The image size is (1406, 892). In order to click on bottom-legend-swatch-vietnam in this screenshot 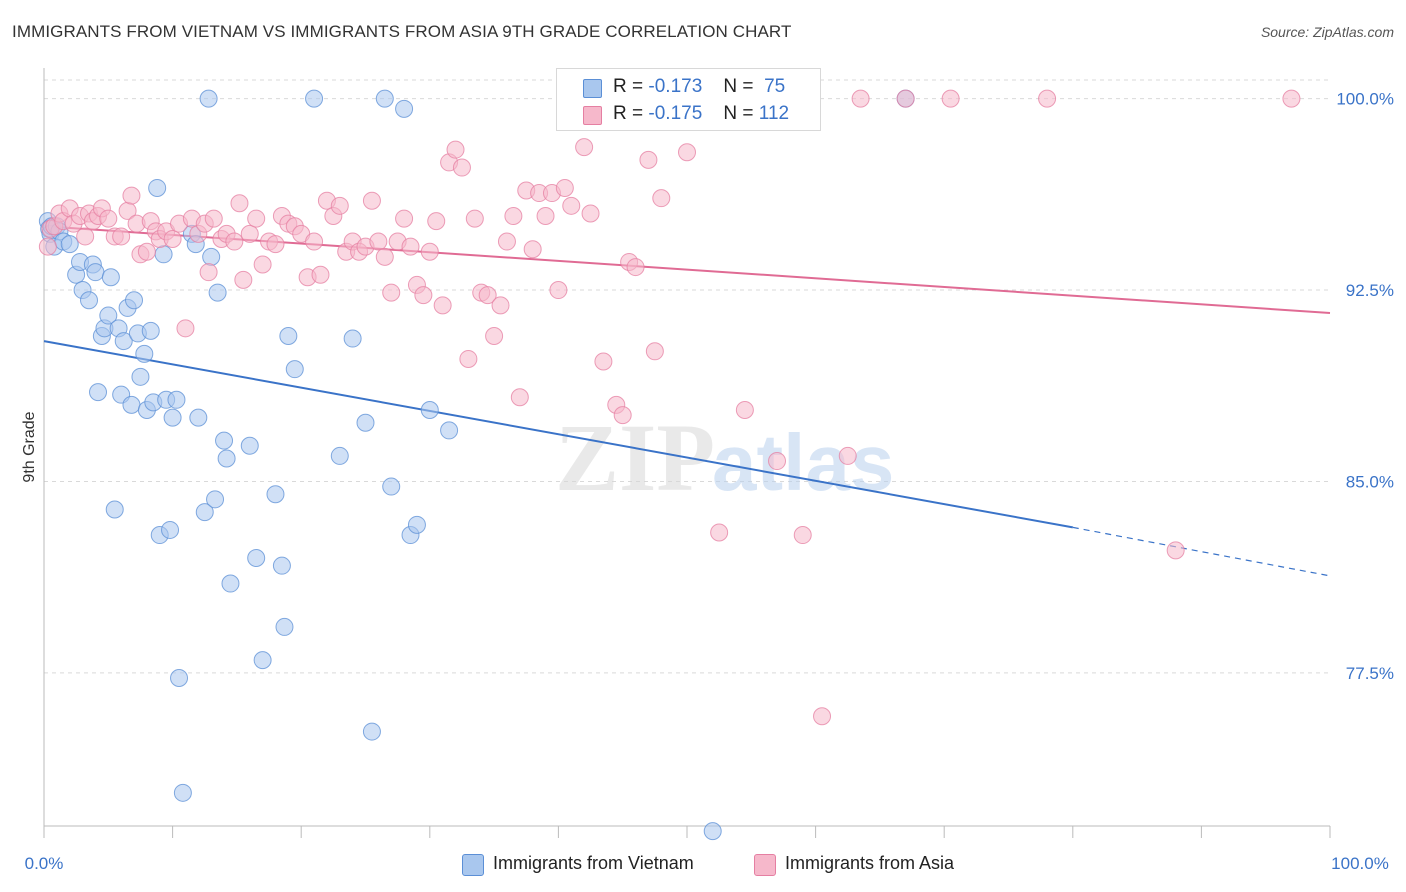, I will do `click(473, 865)`.